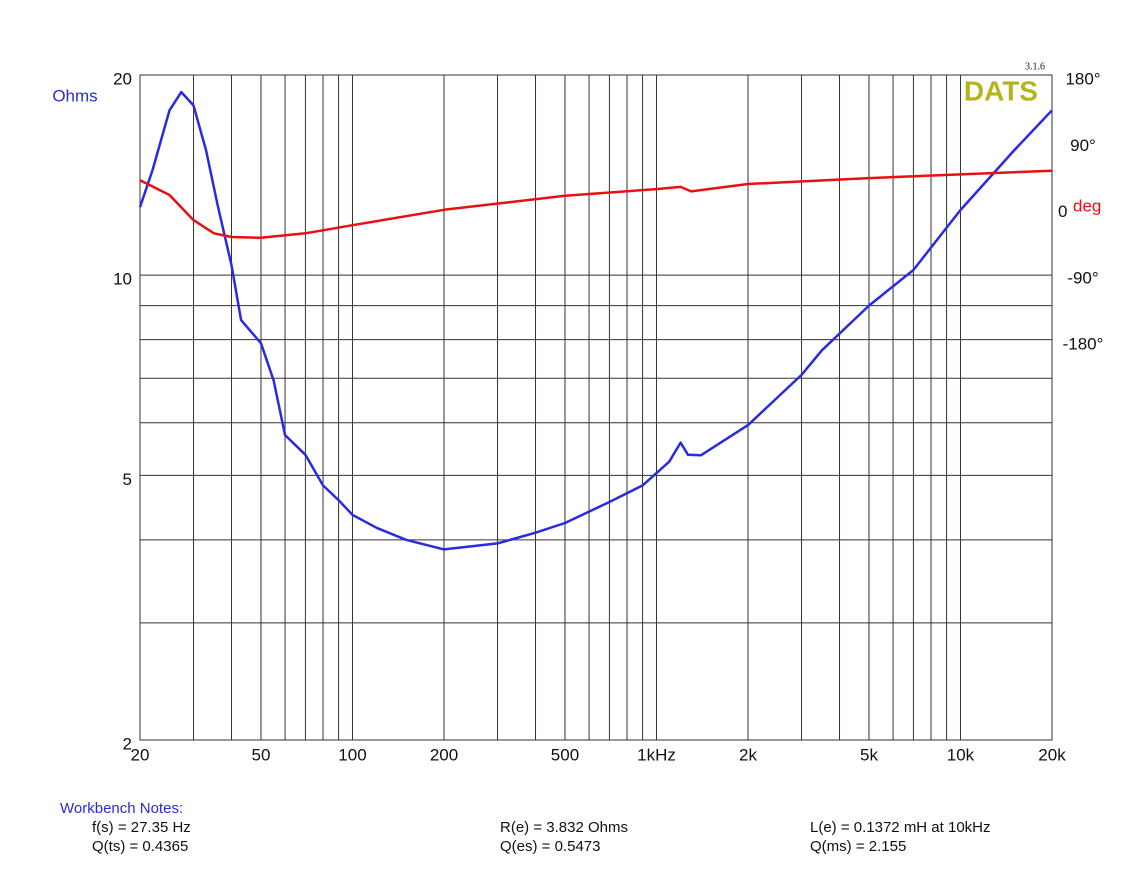  What do you see at coordinates (596, 204) in the screenshot?
I see `series-line` at bounding box center [596, 204].